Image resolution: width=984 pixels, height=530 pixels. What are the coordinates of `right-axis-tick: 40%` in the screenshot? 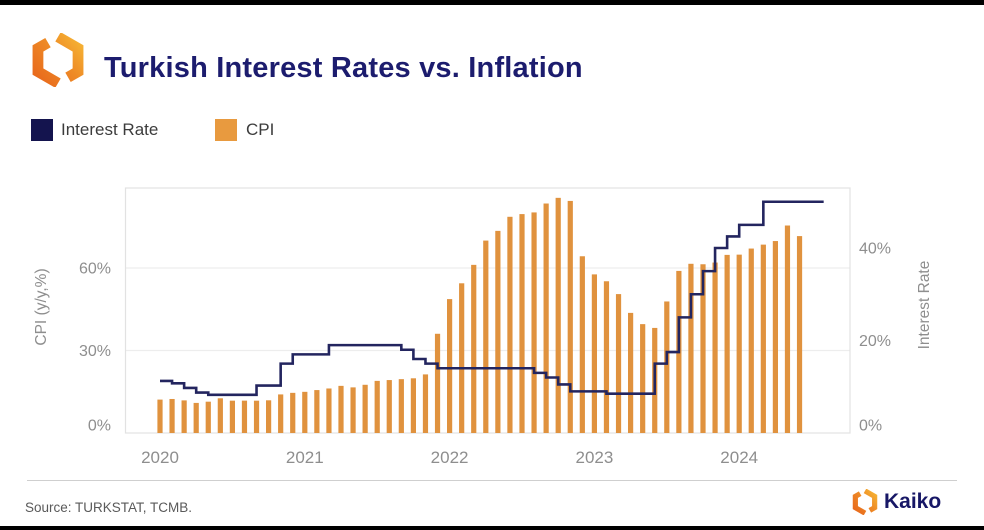 It's located at (875, 249).